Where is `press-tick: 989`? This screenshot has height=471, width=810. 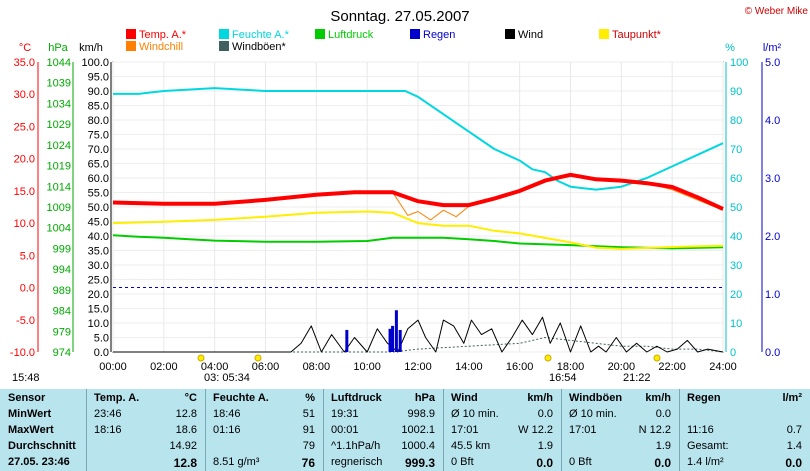
press-tick: 989 is located at coordinates (62, 291).